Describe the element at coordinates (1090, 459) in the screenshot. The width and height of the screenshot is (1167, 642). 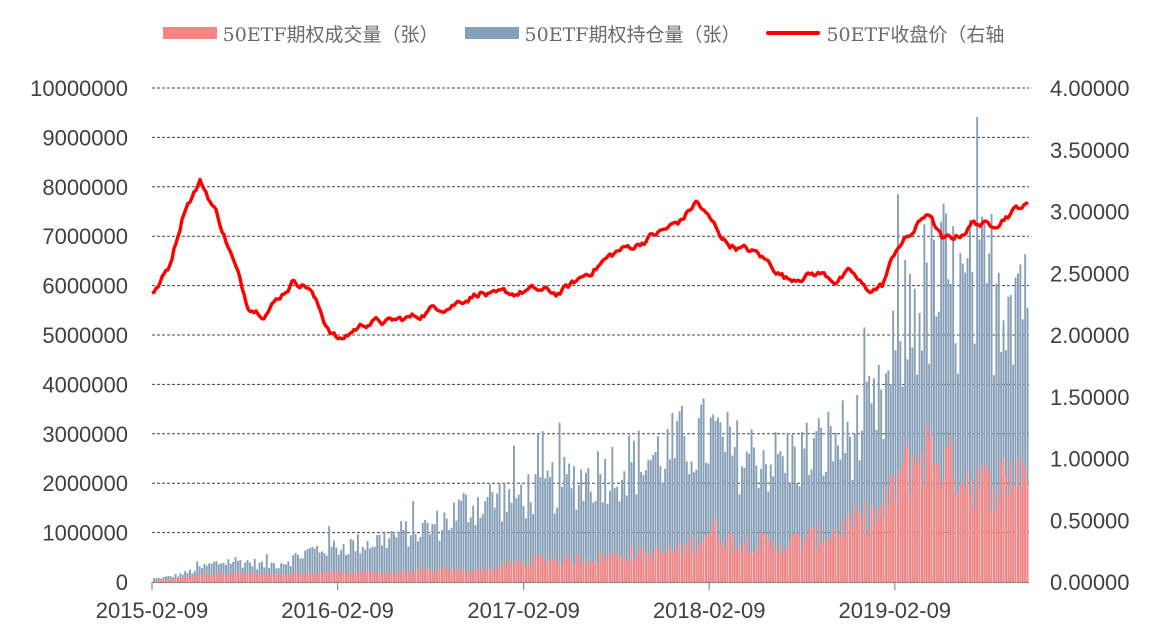
I see `y2-tick-label: 1.00000` at that location.